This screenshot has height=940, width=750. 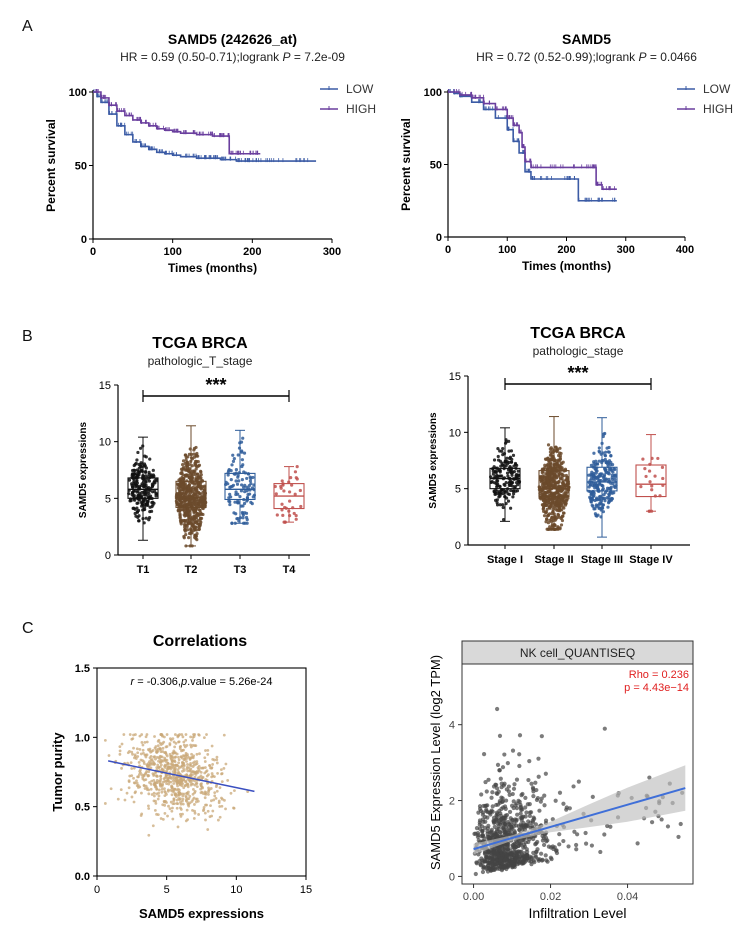 I want to click on corr-x-tick-label: 15, so click(x=306, y=890).